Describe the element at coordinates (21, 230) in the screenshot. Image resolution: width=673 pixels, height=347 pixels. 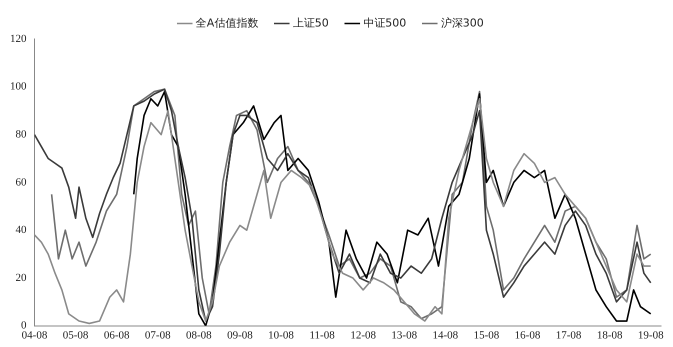
I see `y-tick-label: 40` at that location.